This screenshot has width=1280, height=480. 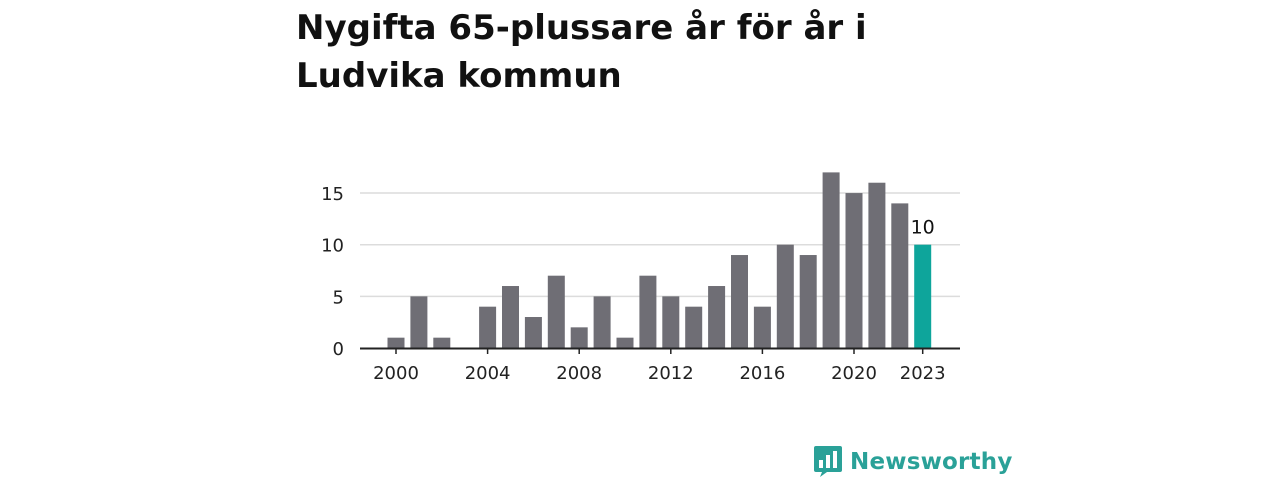 What do you see at coordinates (694, 327) in the screenshot?
I see `bar-2013` at bounding box center [694, 327].